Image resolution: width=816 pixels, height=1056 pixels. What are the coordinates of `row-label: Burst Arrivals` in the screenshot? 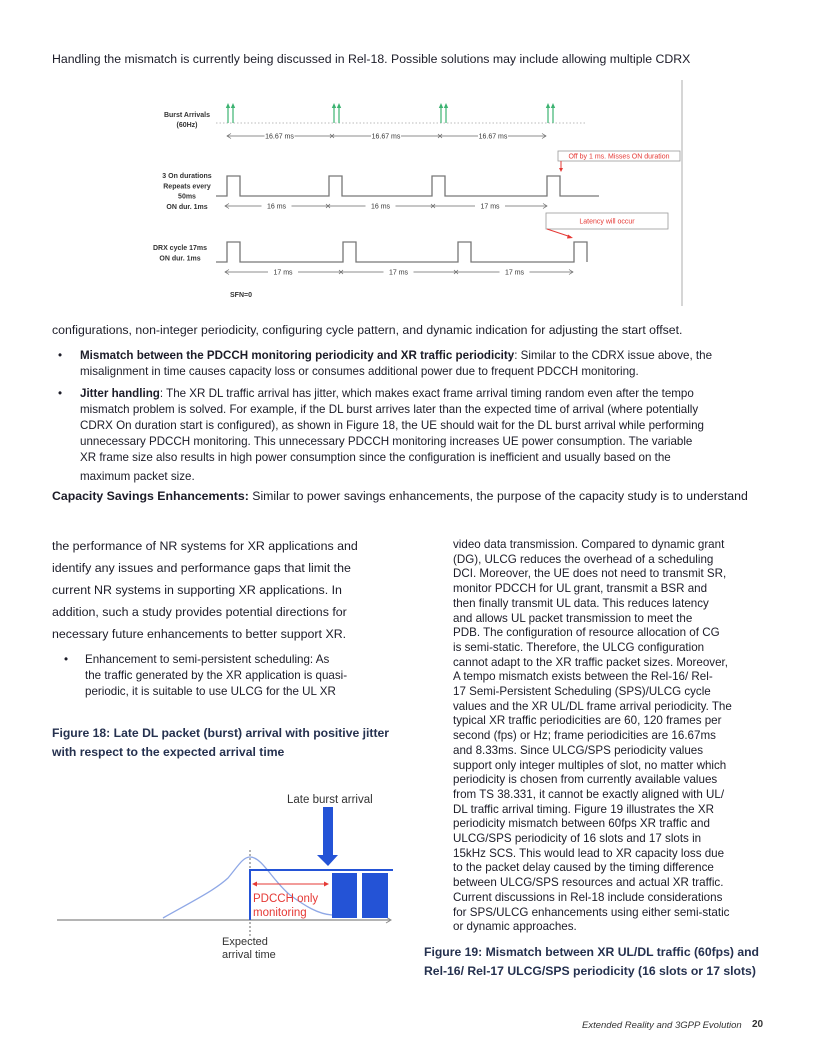 It's located at (187, 115).